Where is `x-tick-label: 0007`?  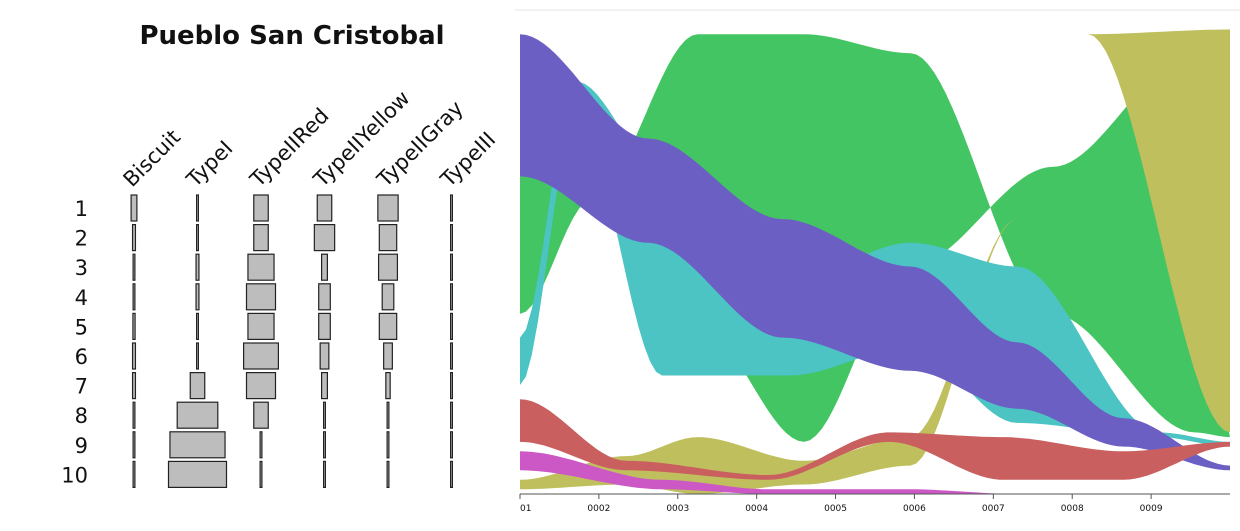 x-tick-label: 0007 is located at coordinates (993, 509).